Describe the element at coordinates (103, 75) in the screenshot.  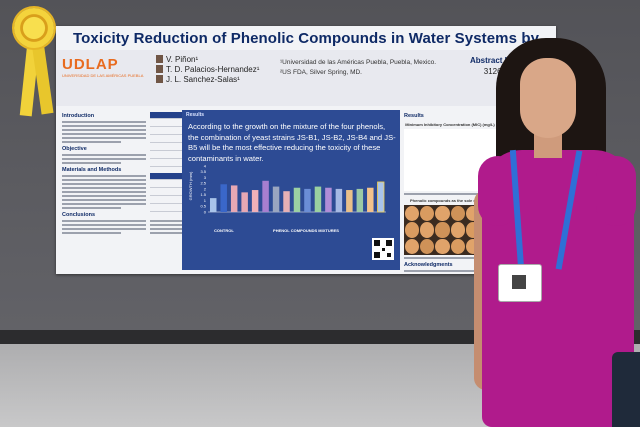
I see `logo-subtitle: UNIVERSIDAD DE LAS AMÉRICAS PUEBLA` at that location.